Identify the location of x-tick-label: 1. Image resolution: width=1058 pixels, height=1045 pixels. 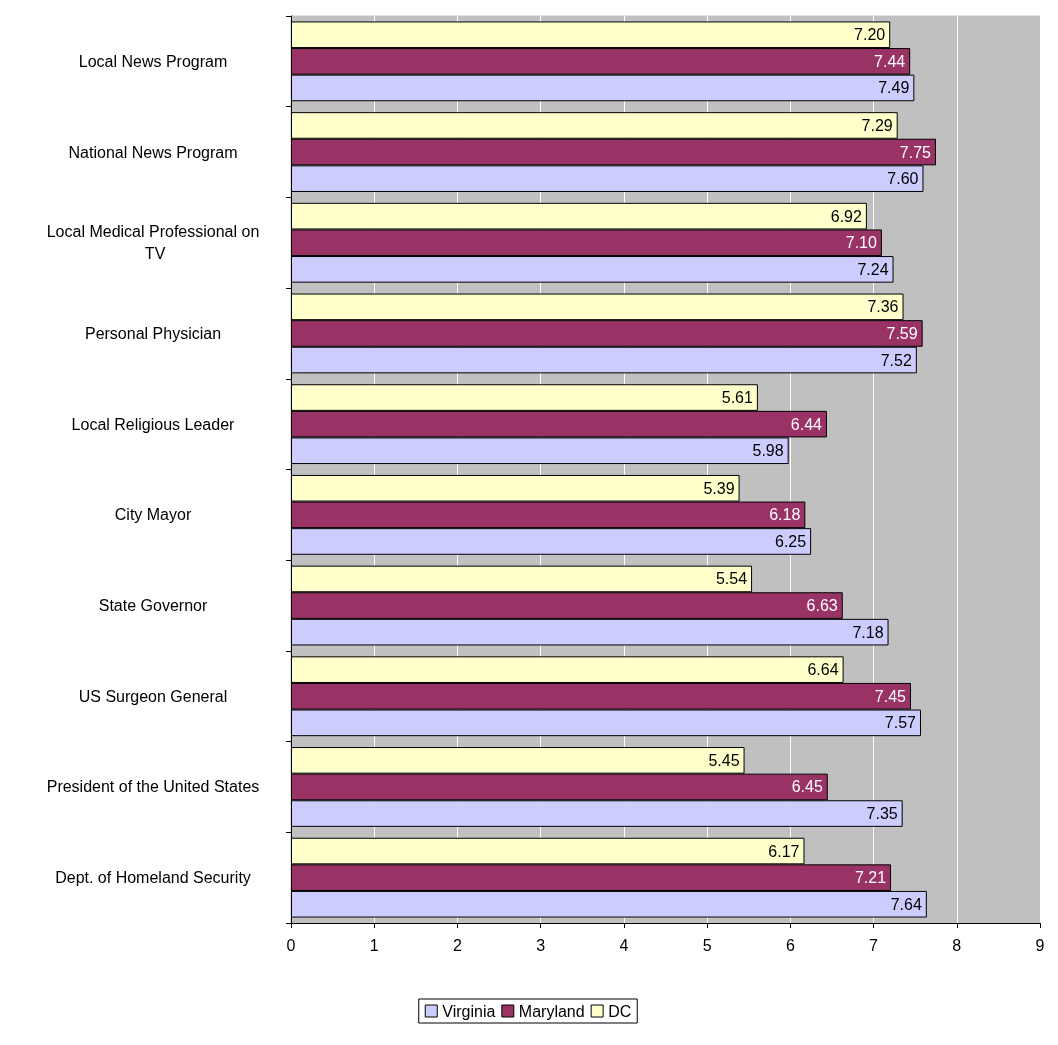
(374, 945).